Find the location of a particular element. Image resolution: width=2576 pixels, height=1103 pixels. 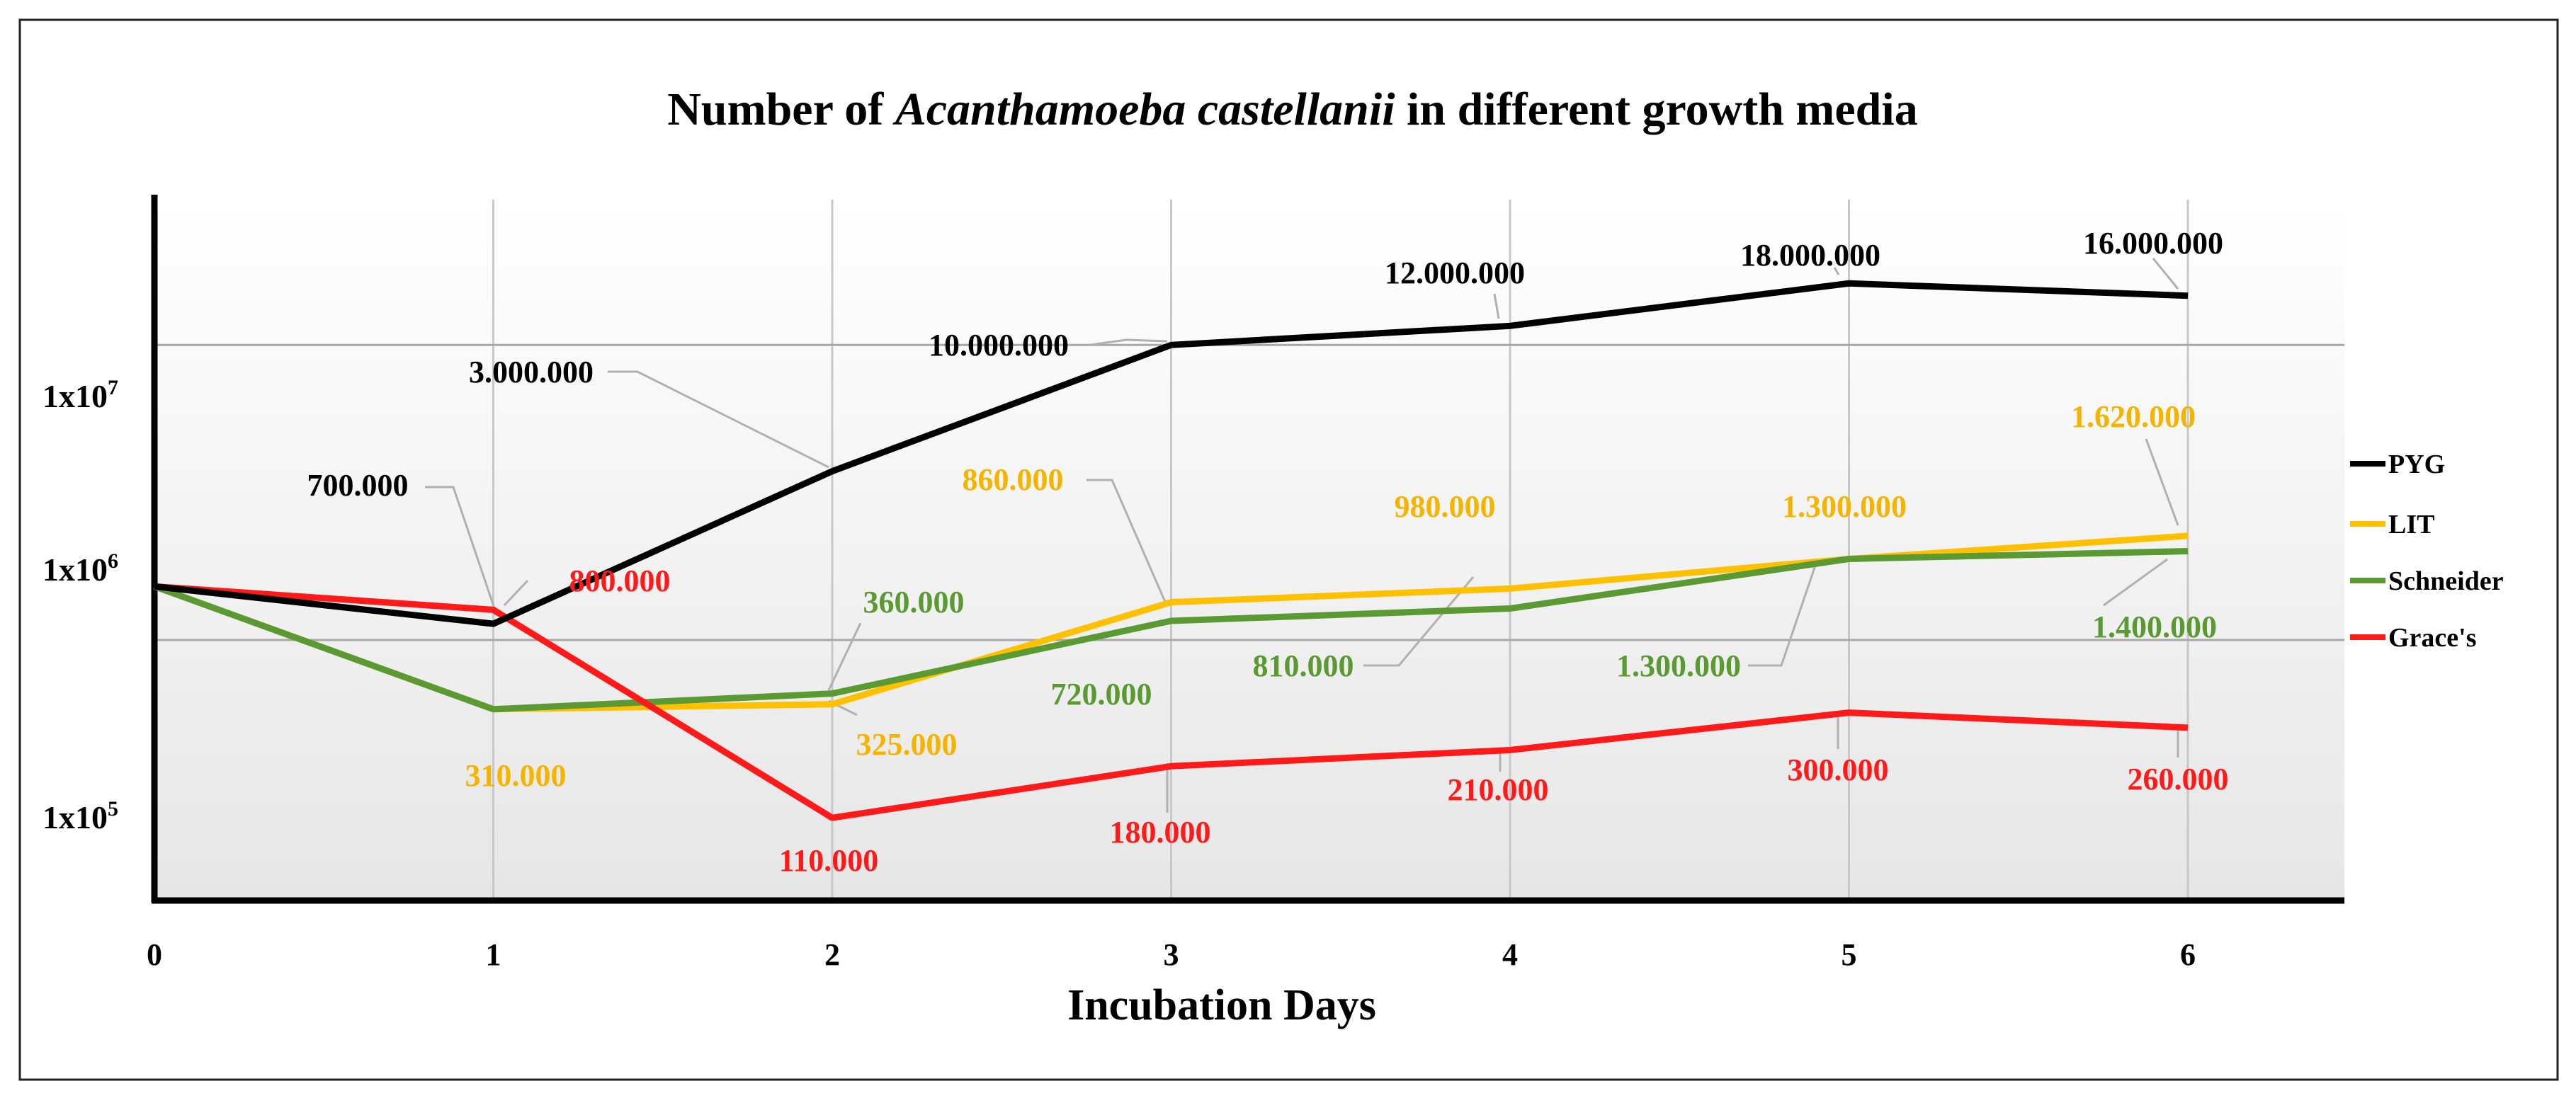

y-tick-label-6: 1x10⁶ is located at coordinates (80, 568).